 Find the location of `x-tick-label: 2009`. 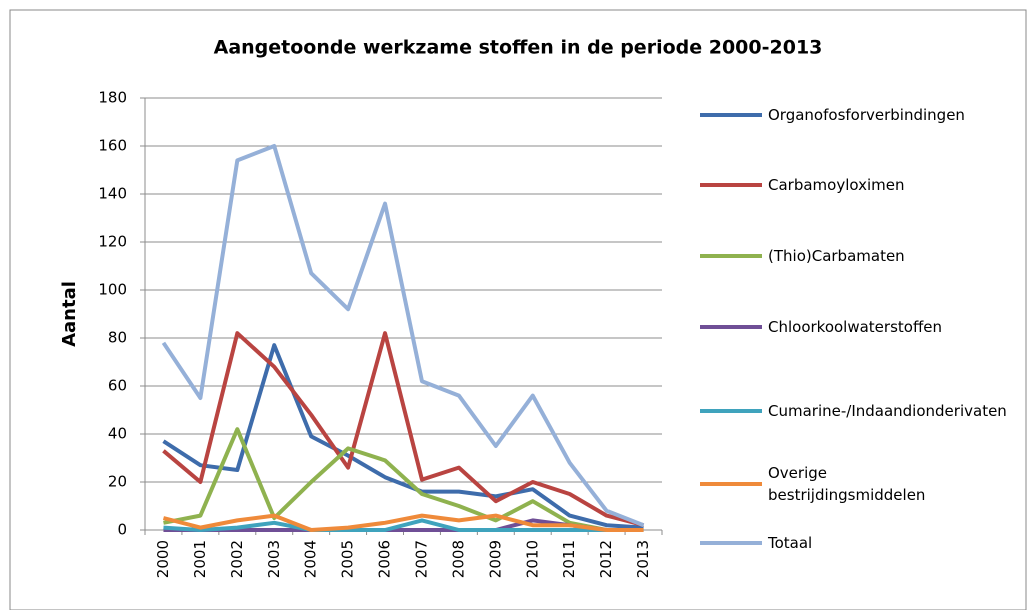

x-tick-label: 2009 is located at coordinates (495, 559).